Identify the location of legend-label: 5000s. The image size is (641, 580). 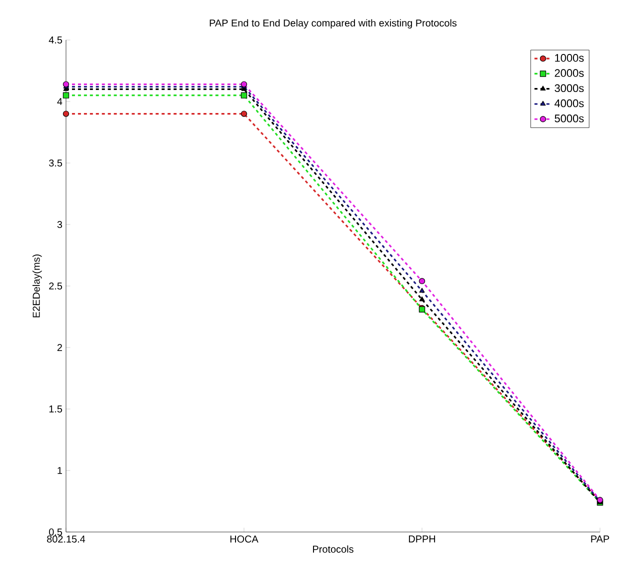
(569, 118).